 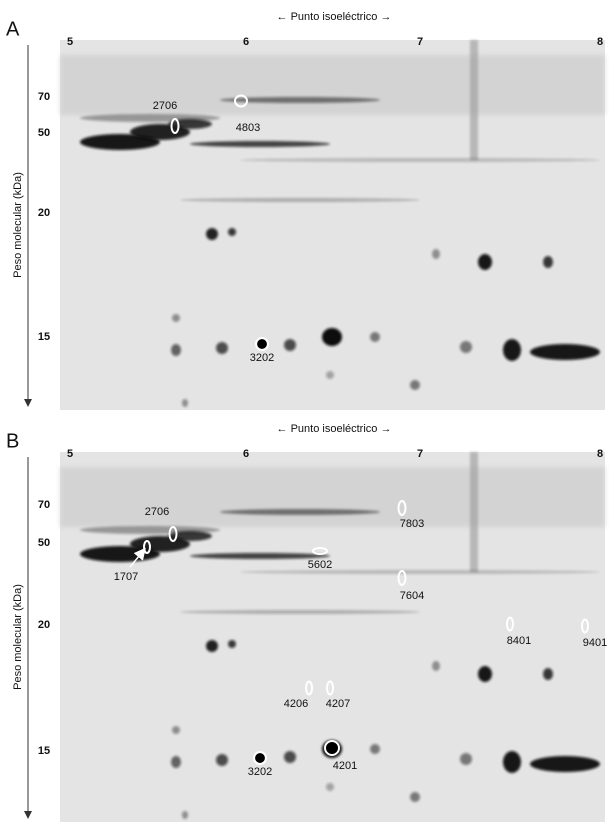 I want to click on spot-label: 1707, so click(x=126, y=577).